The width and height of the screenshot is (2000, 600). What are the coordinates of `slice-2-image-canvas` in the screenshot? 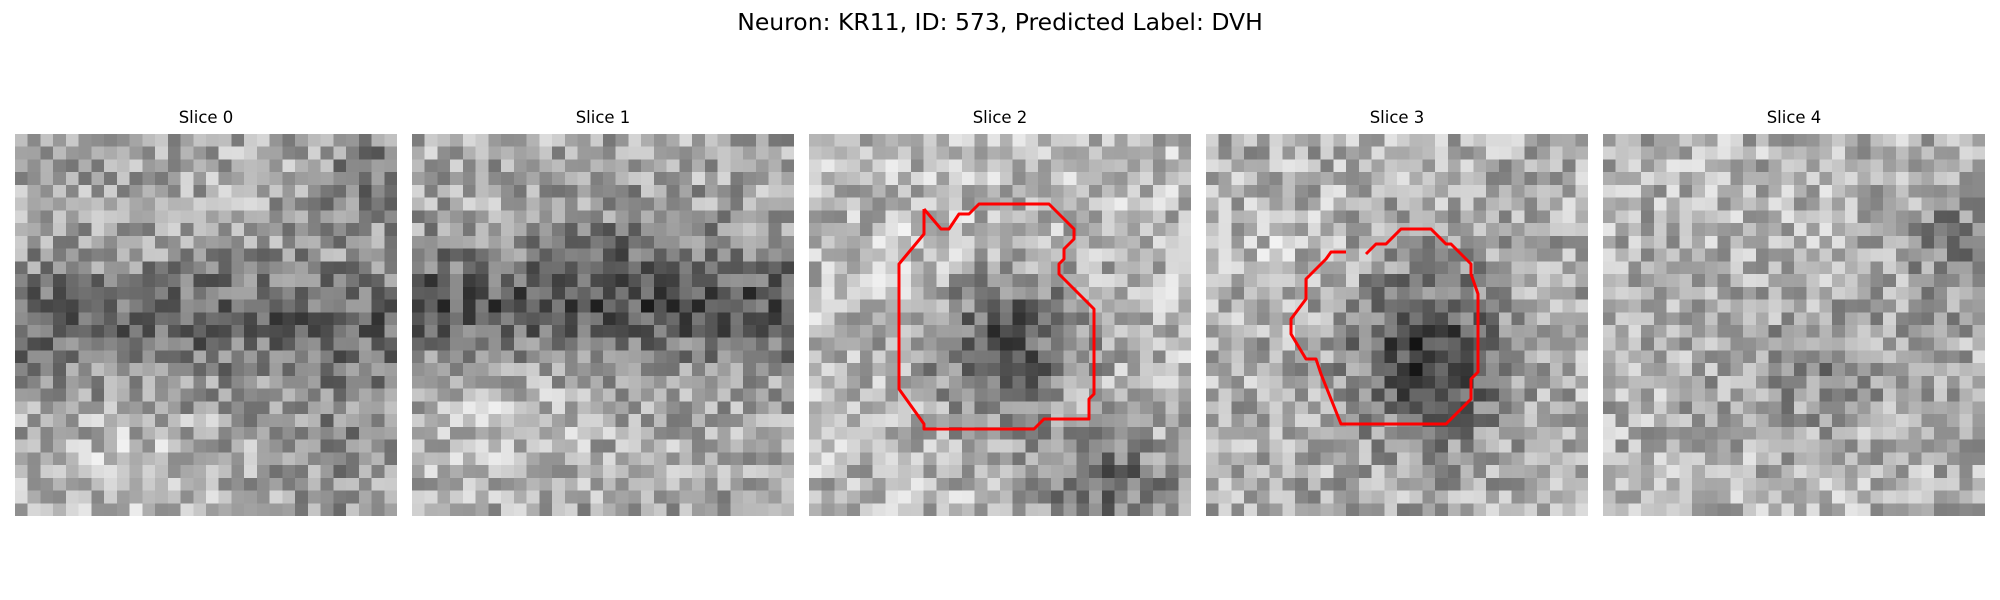 It's located at (1000, 325).